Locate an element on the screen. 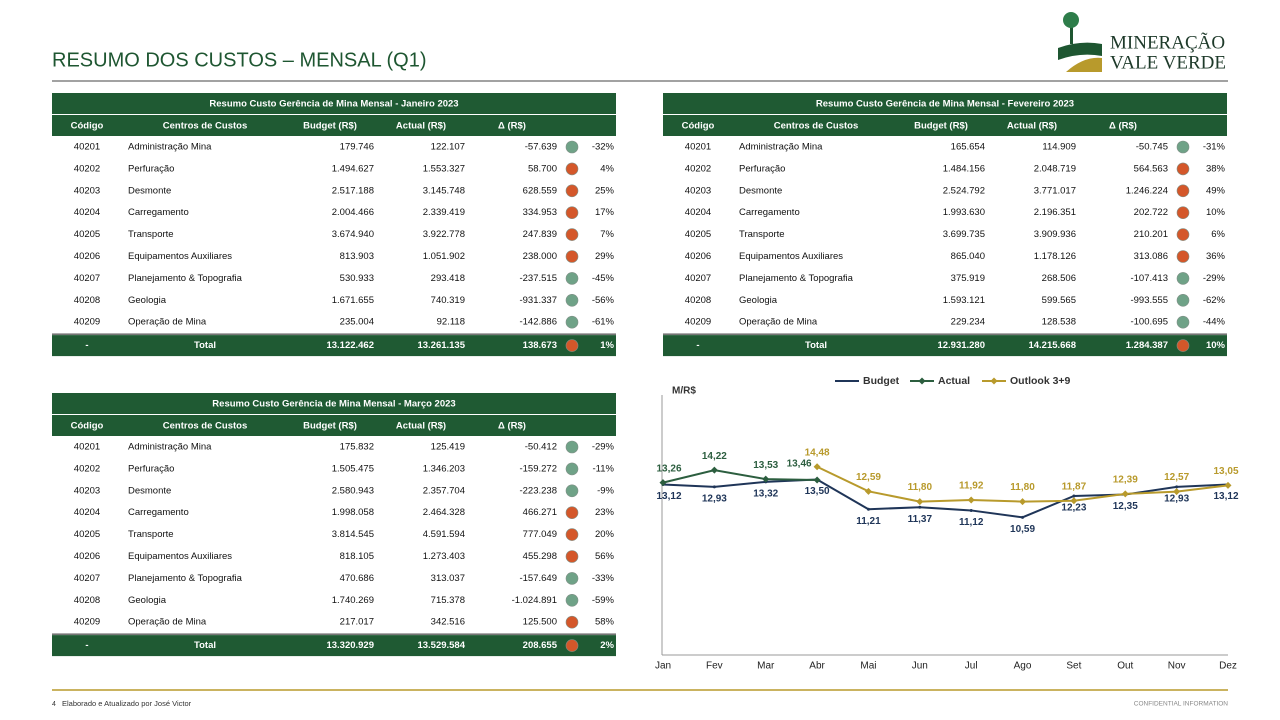 This screenshot has height=720, width=1280. table-cell: 334.953 is located at coordinates (540, 212).